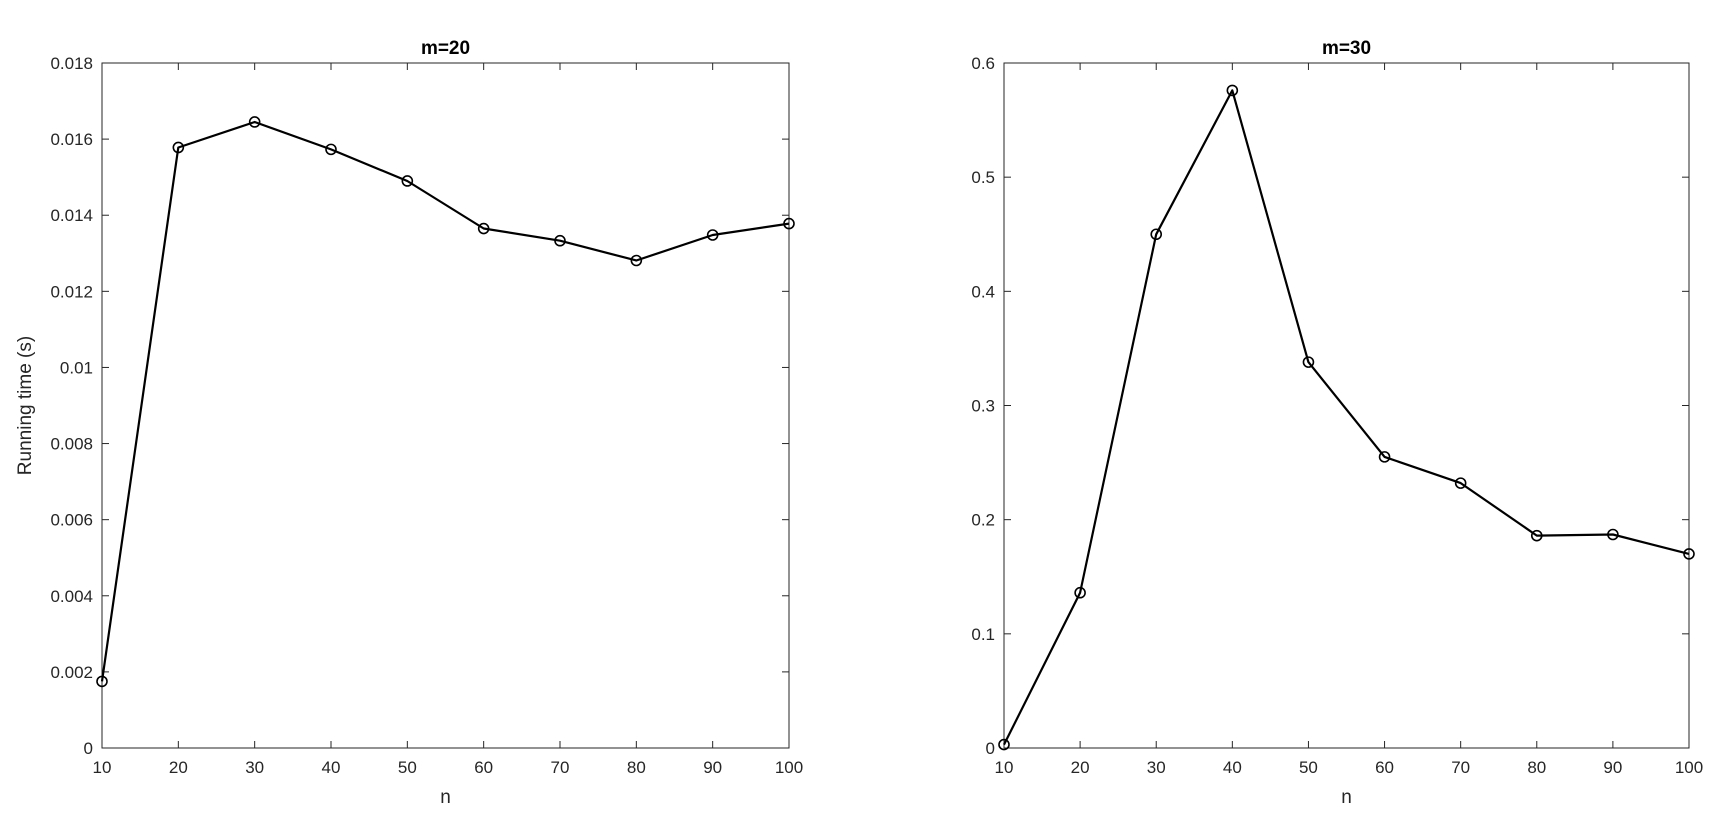 The width and height of the screenshot is (1719, 821). What do you see at coordinates (983, 634) in the screenshot?
I see `y-tick-label: 0.1` at bounding box center [983, 634].